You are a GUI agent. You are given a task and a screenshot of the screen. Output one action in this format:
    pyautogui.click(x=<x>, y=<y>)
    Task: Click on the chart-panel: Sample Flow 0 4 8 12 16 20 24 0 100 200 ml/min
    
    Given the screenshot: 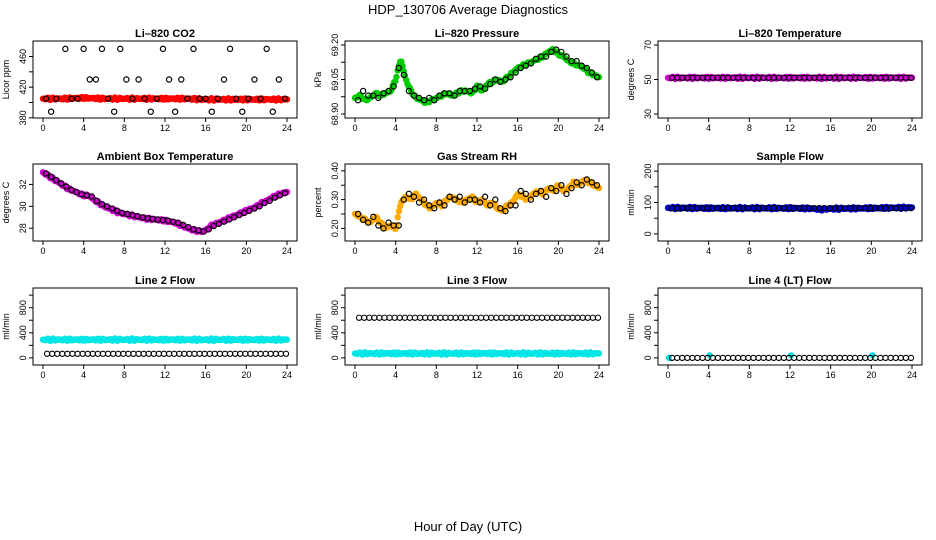 What is the action you would take?
    pyautogui.click(x=774, y=203)
    